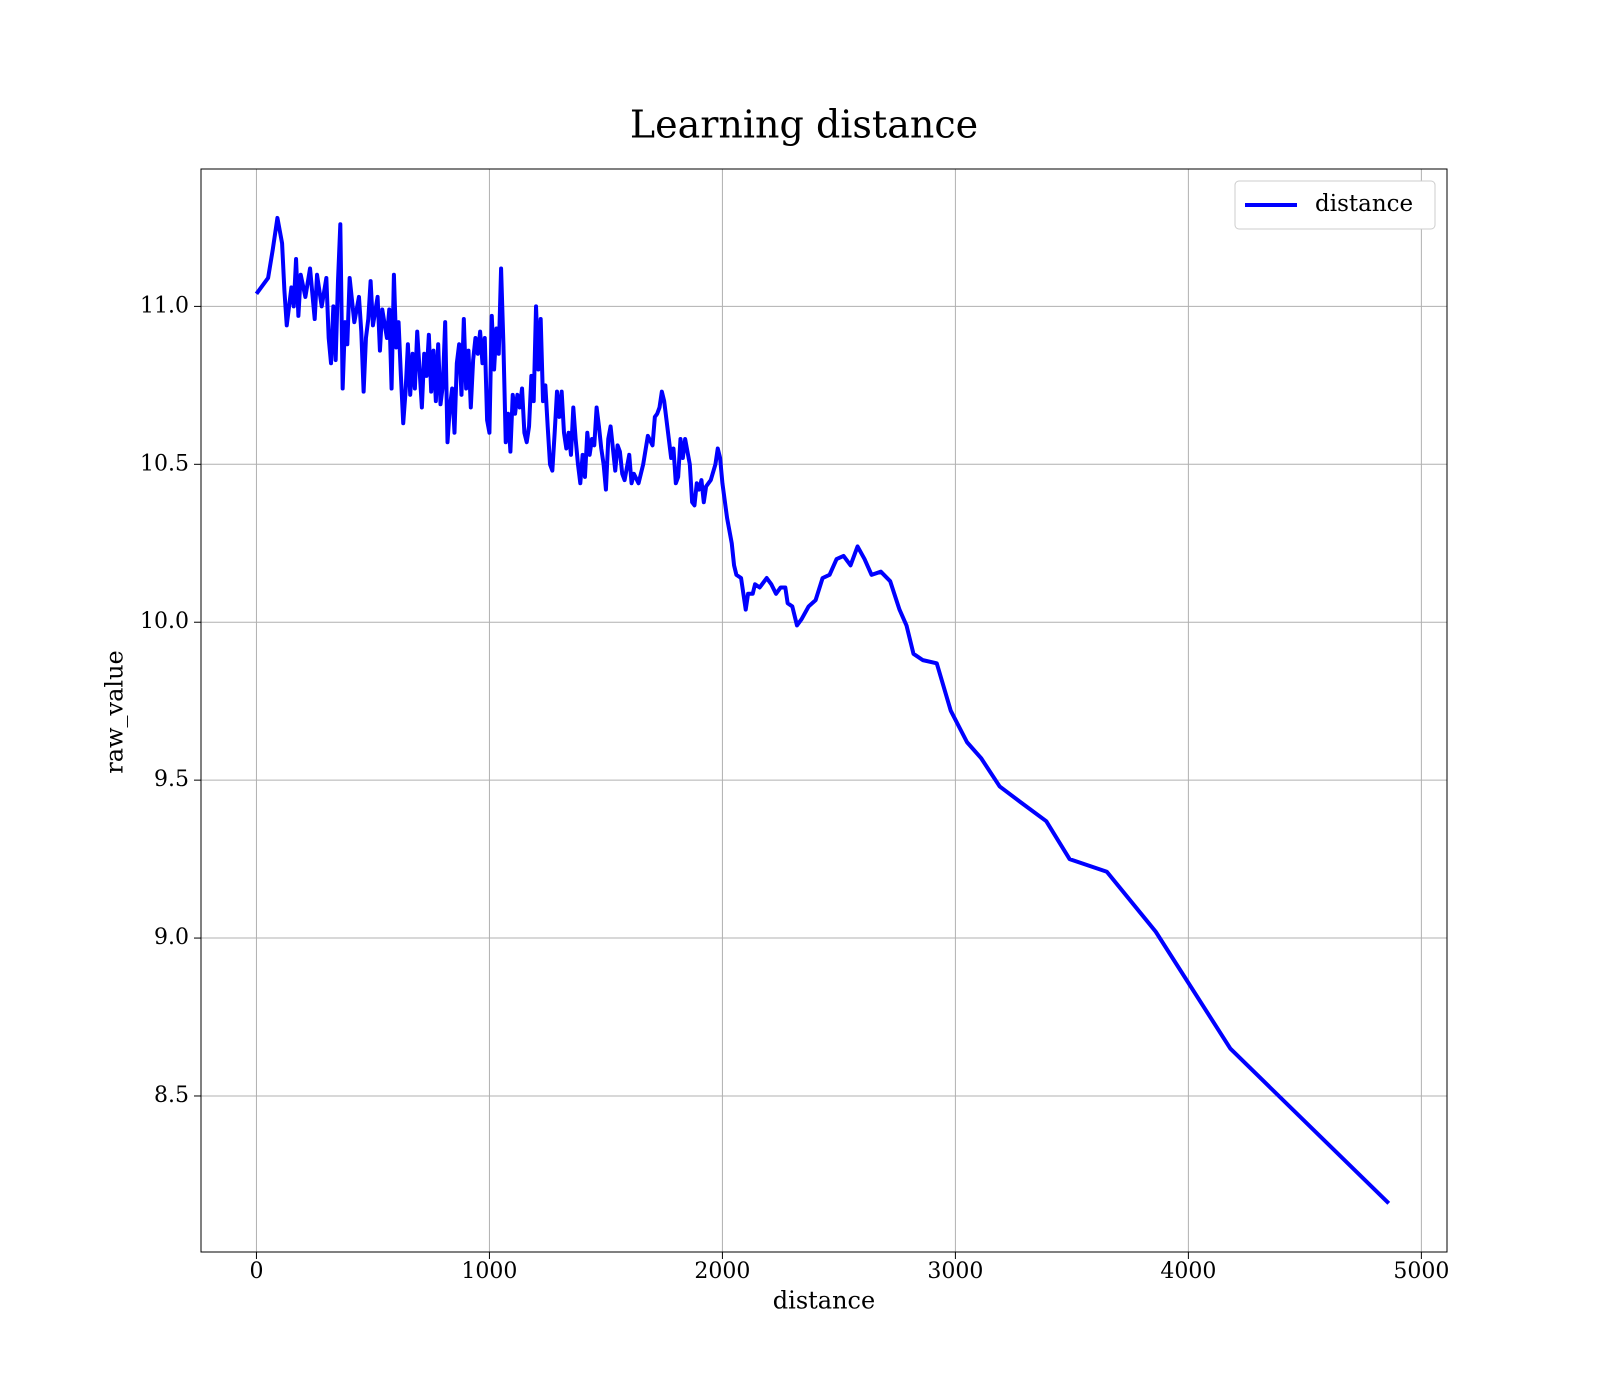 The width and height of the screenshot is (1600, 1400). Describe the element at coordinates (722, 1271) in the screenshot. I see `x-tick-label: 2000` at that location.